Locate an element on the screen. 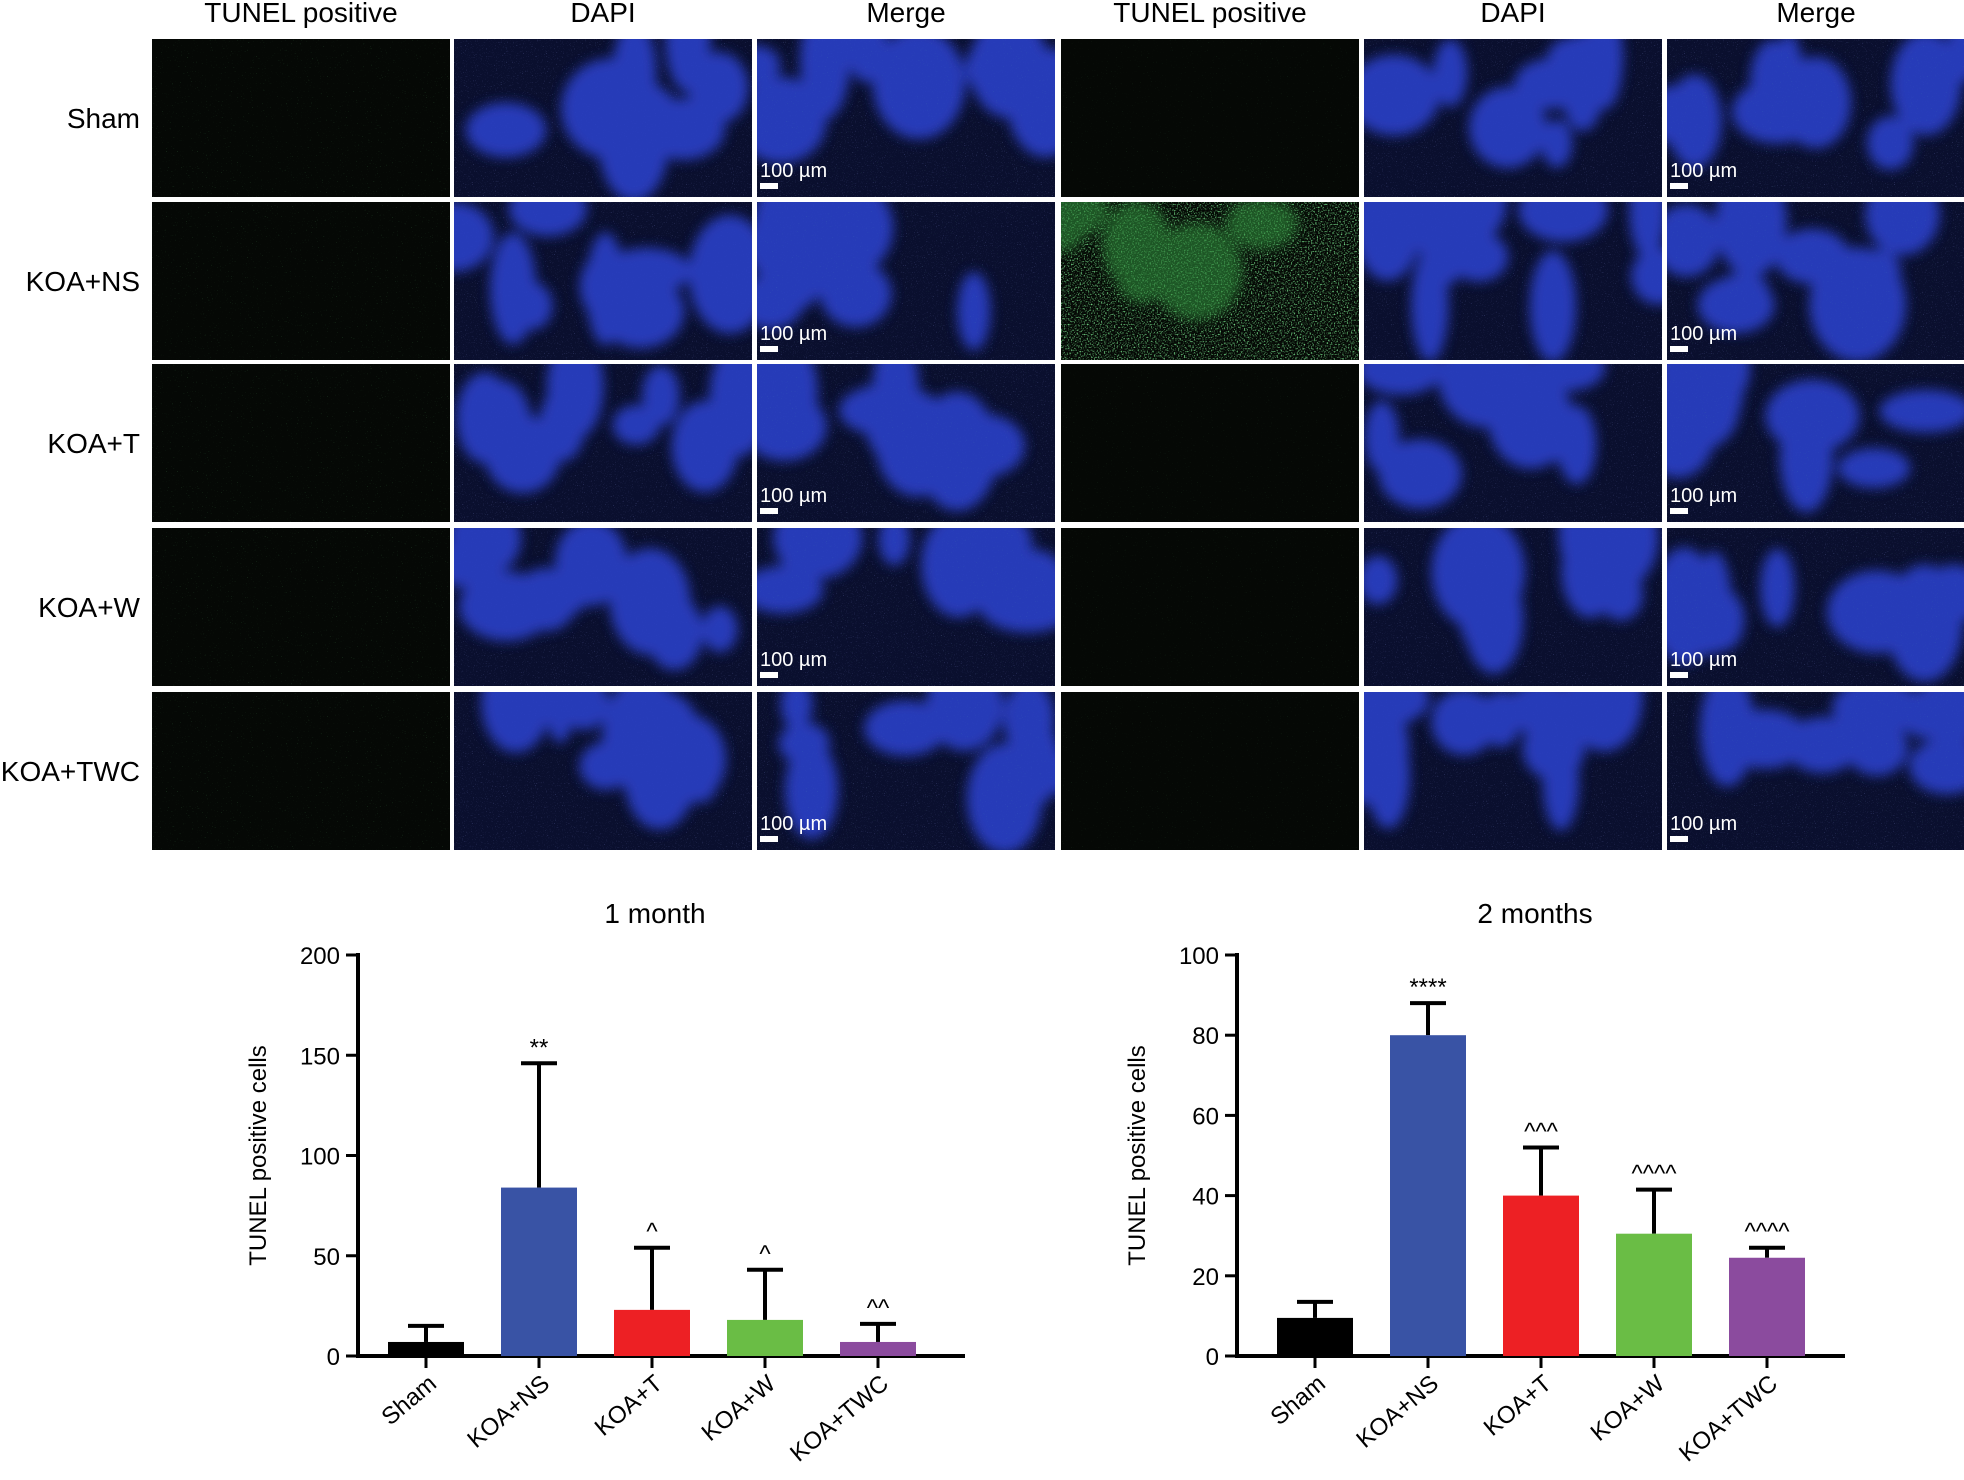  row-label: KOA+W is located at coordinates (89, 607).